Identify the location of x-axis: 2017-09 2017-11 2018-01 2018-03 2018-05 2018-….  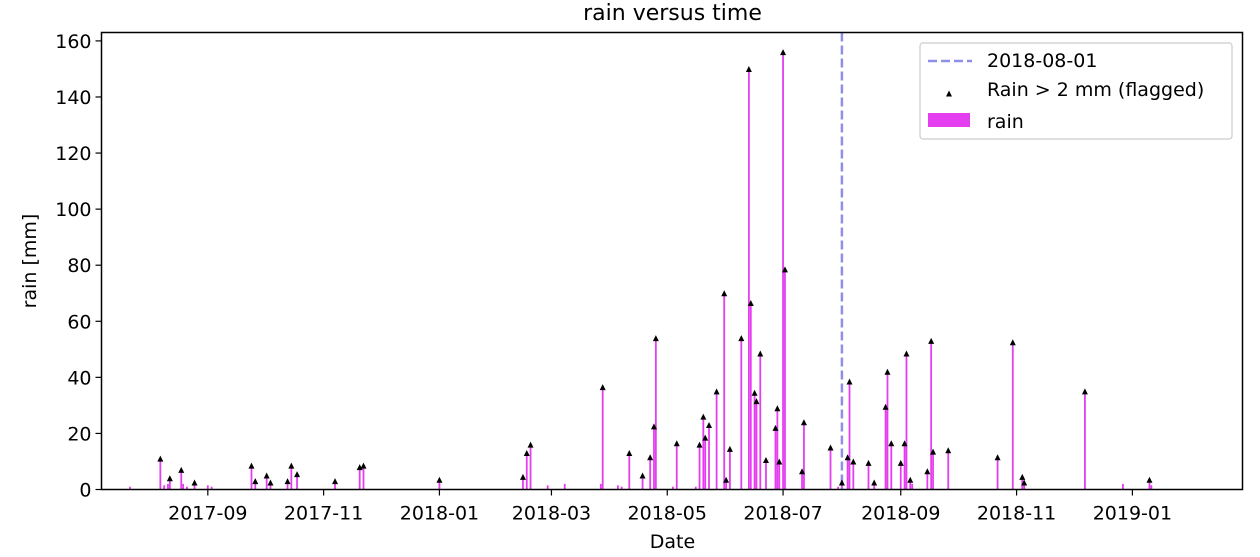
(670, 507).